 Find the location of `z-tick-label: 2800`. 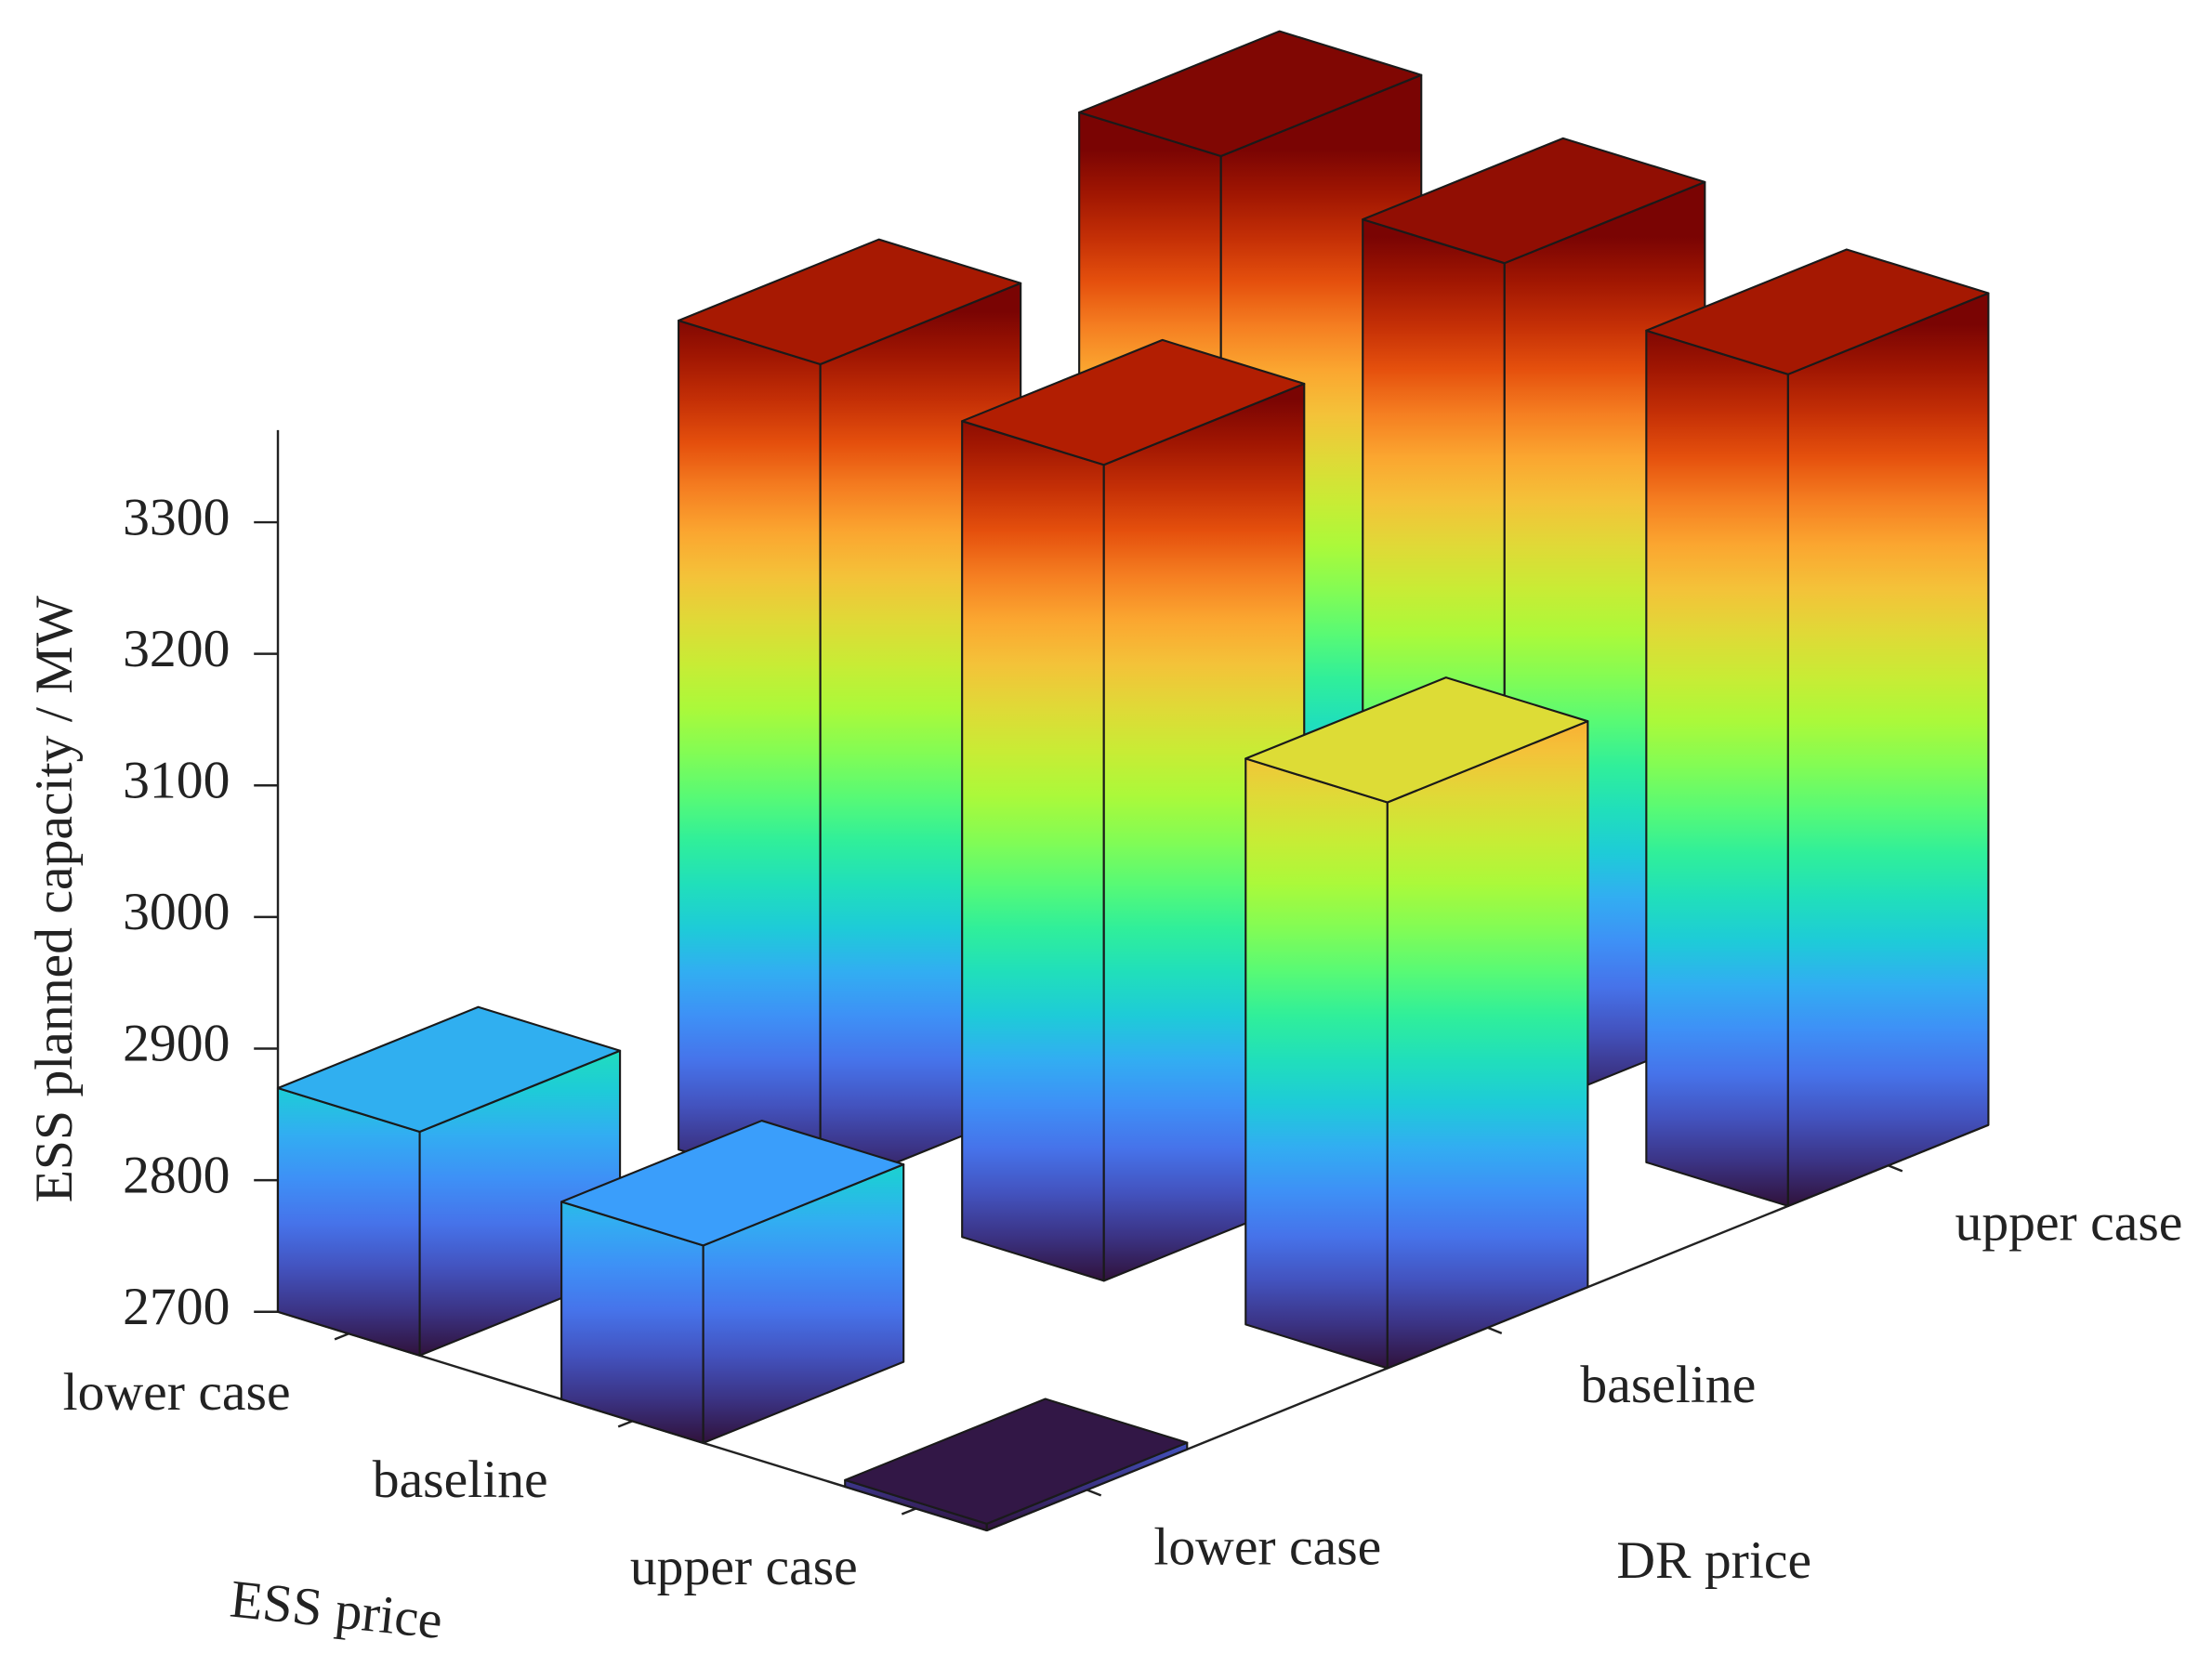

z-tick-label: 2800 is located at coordinates (176, 1175).